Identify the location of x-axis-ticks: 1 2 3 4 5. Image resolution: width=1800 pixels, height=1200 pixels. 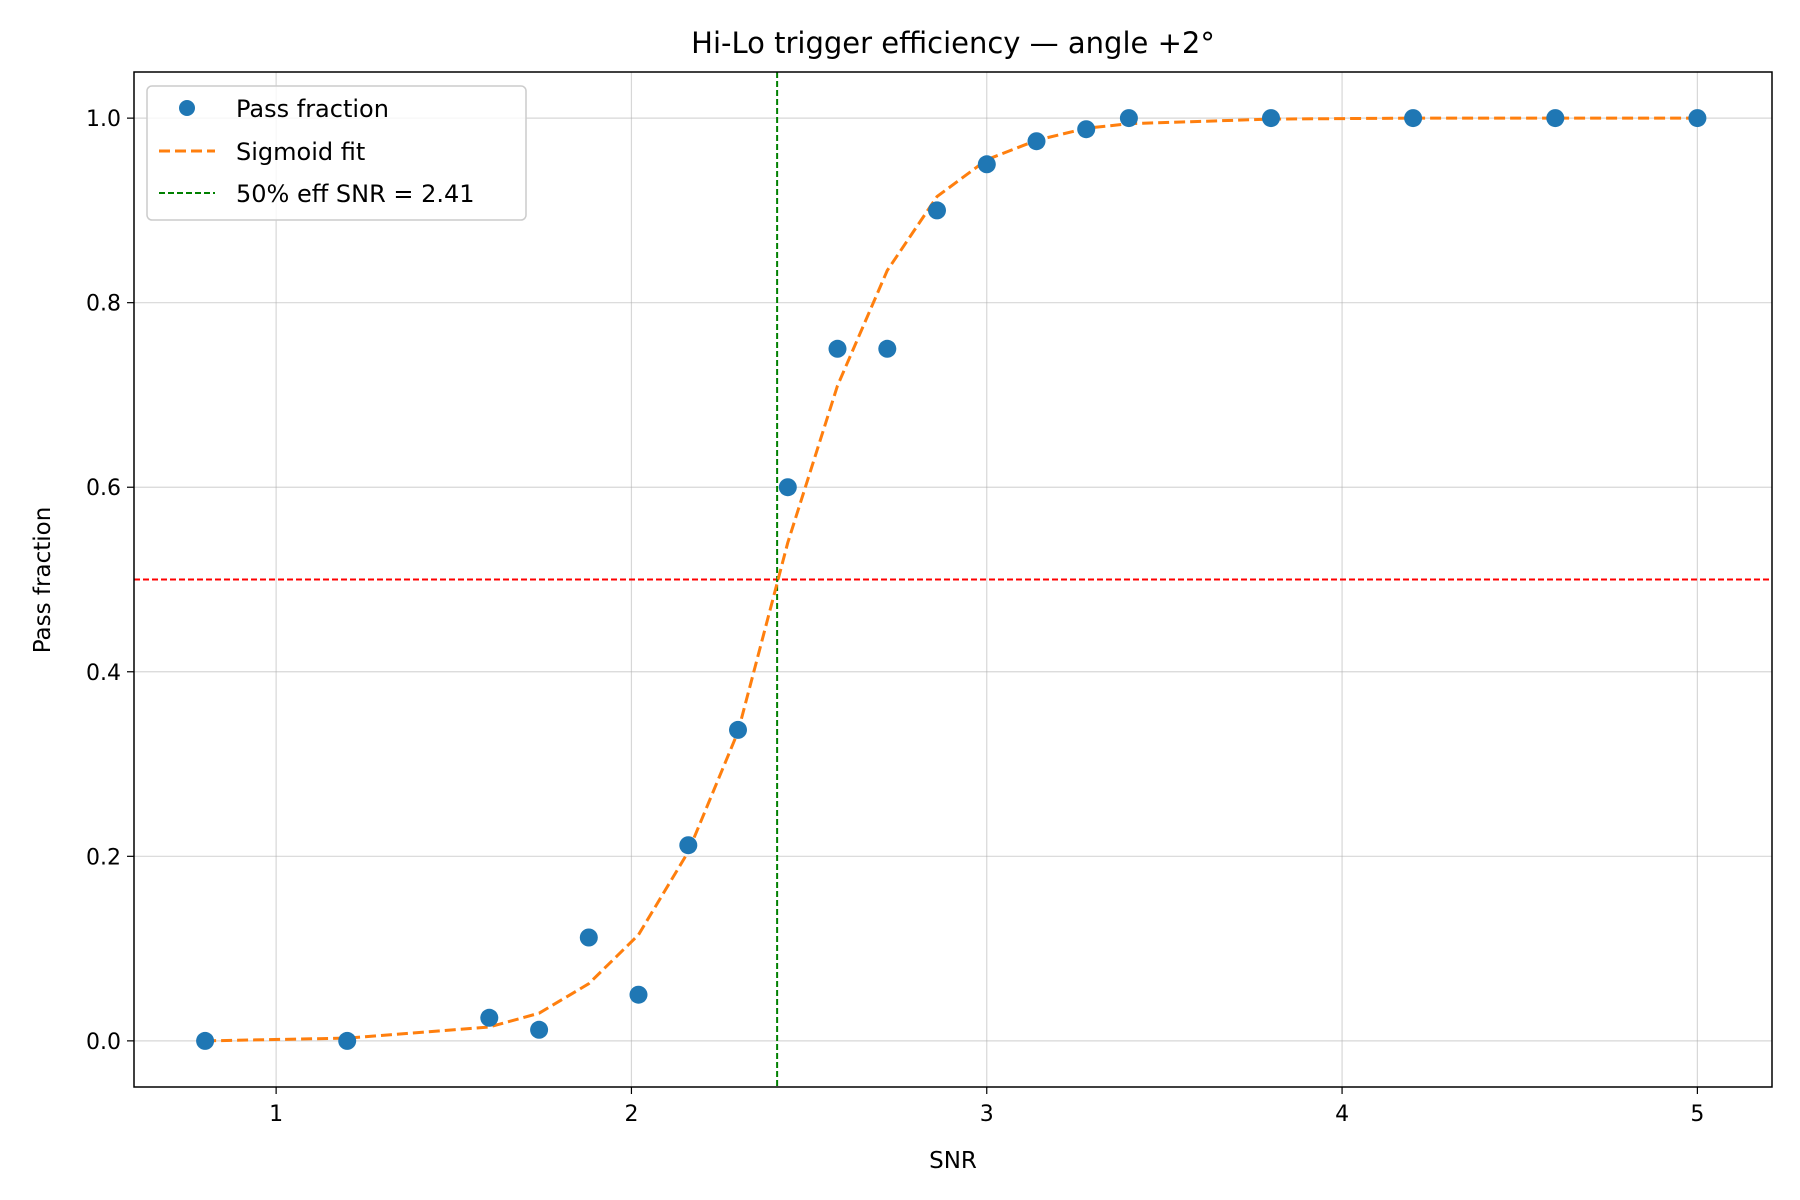
(986, 1107).